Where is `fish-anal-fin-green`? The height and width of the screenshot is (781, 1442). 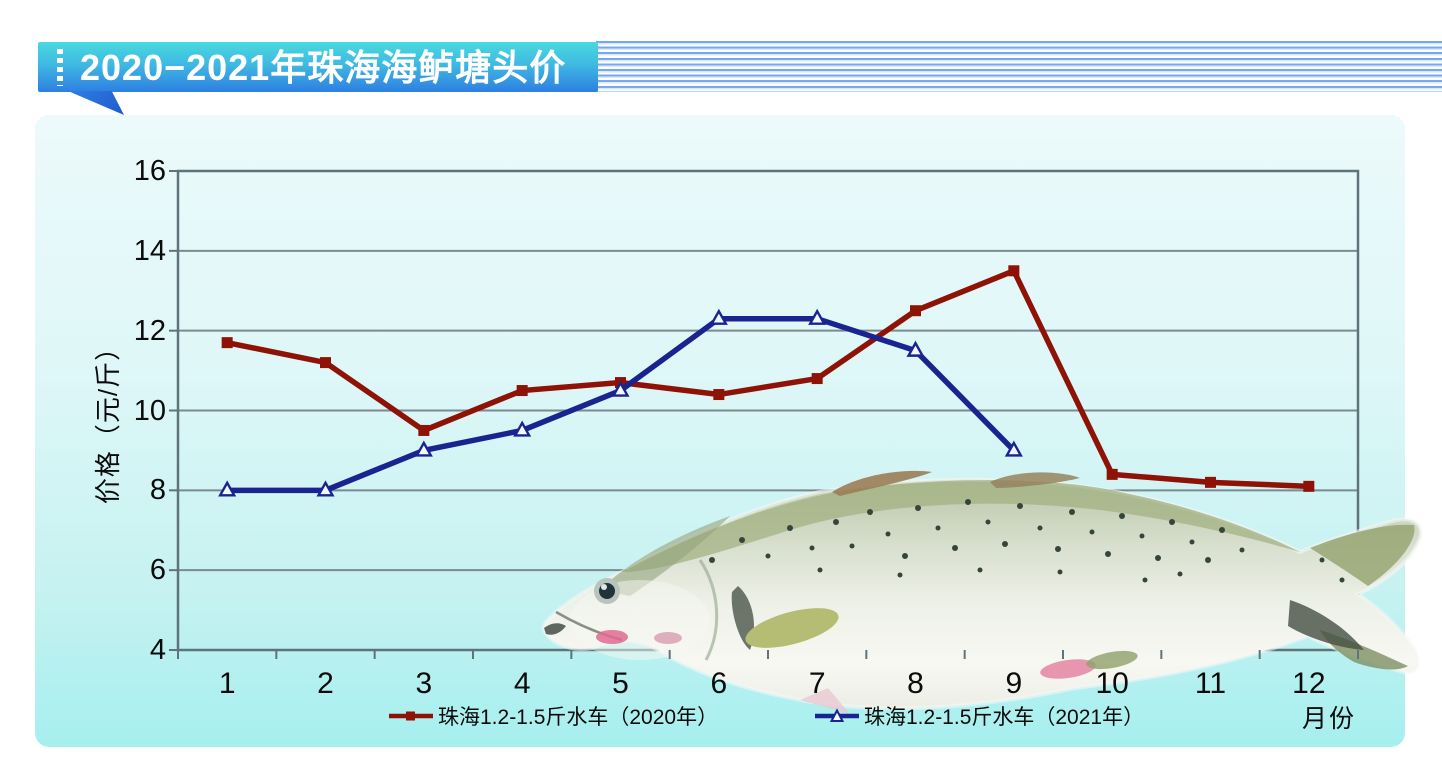 fish-anal-fin-green is located at coordinates (1112, 660).